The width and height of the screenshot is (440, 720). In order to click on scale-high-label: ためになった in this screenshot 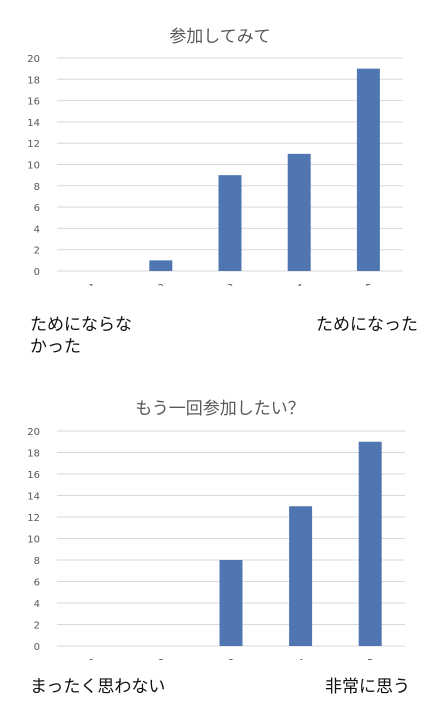, I will do `click(367, 325)`.